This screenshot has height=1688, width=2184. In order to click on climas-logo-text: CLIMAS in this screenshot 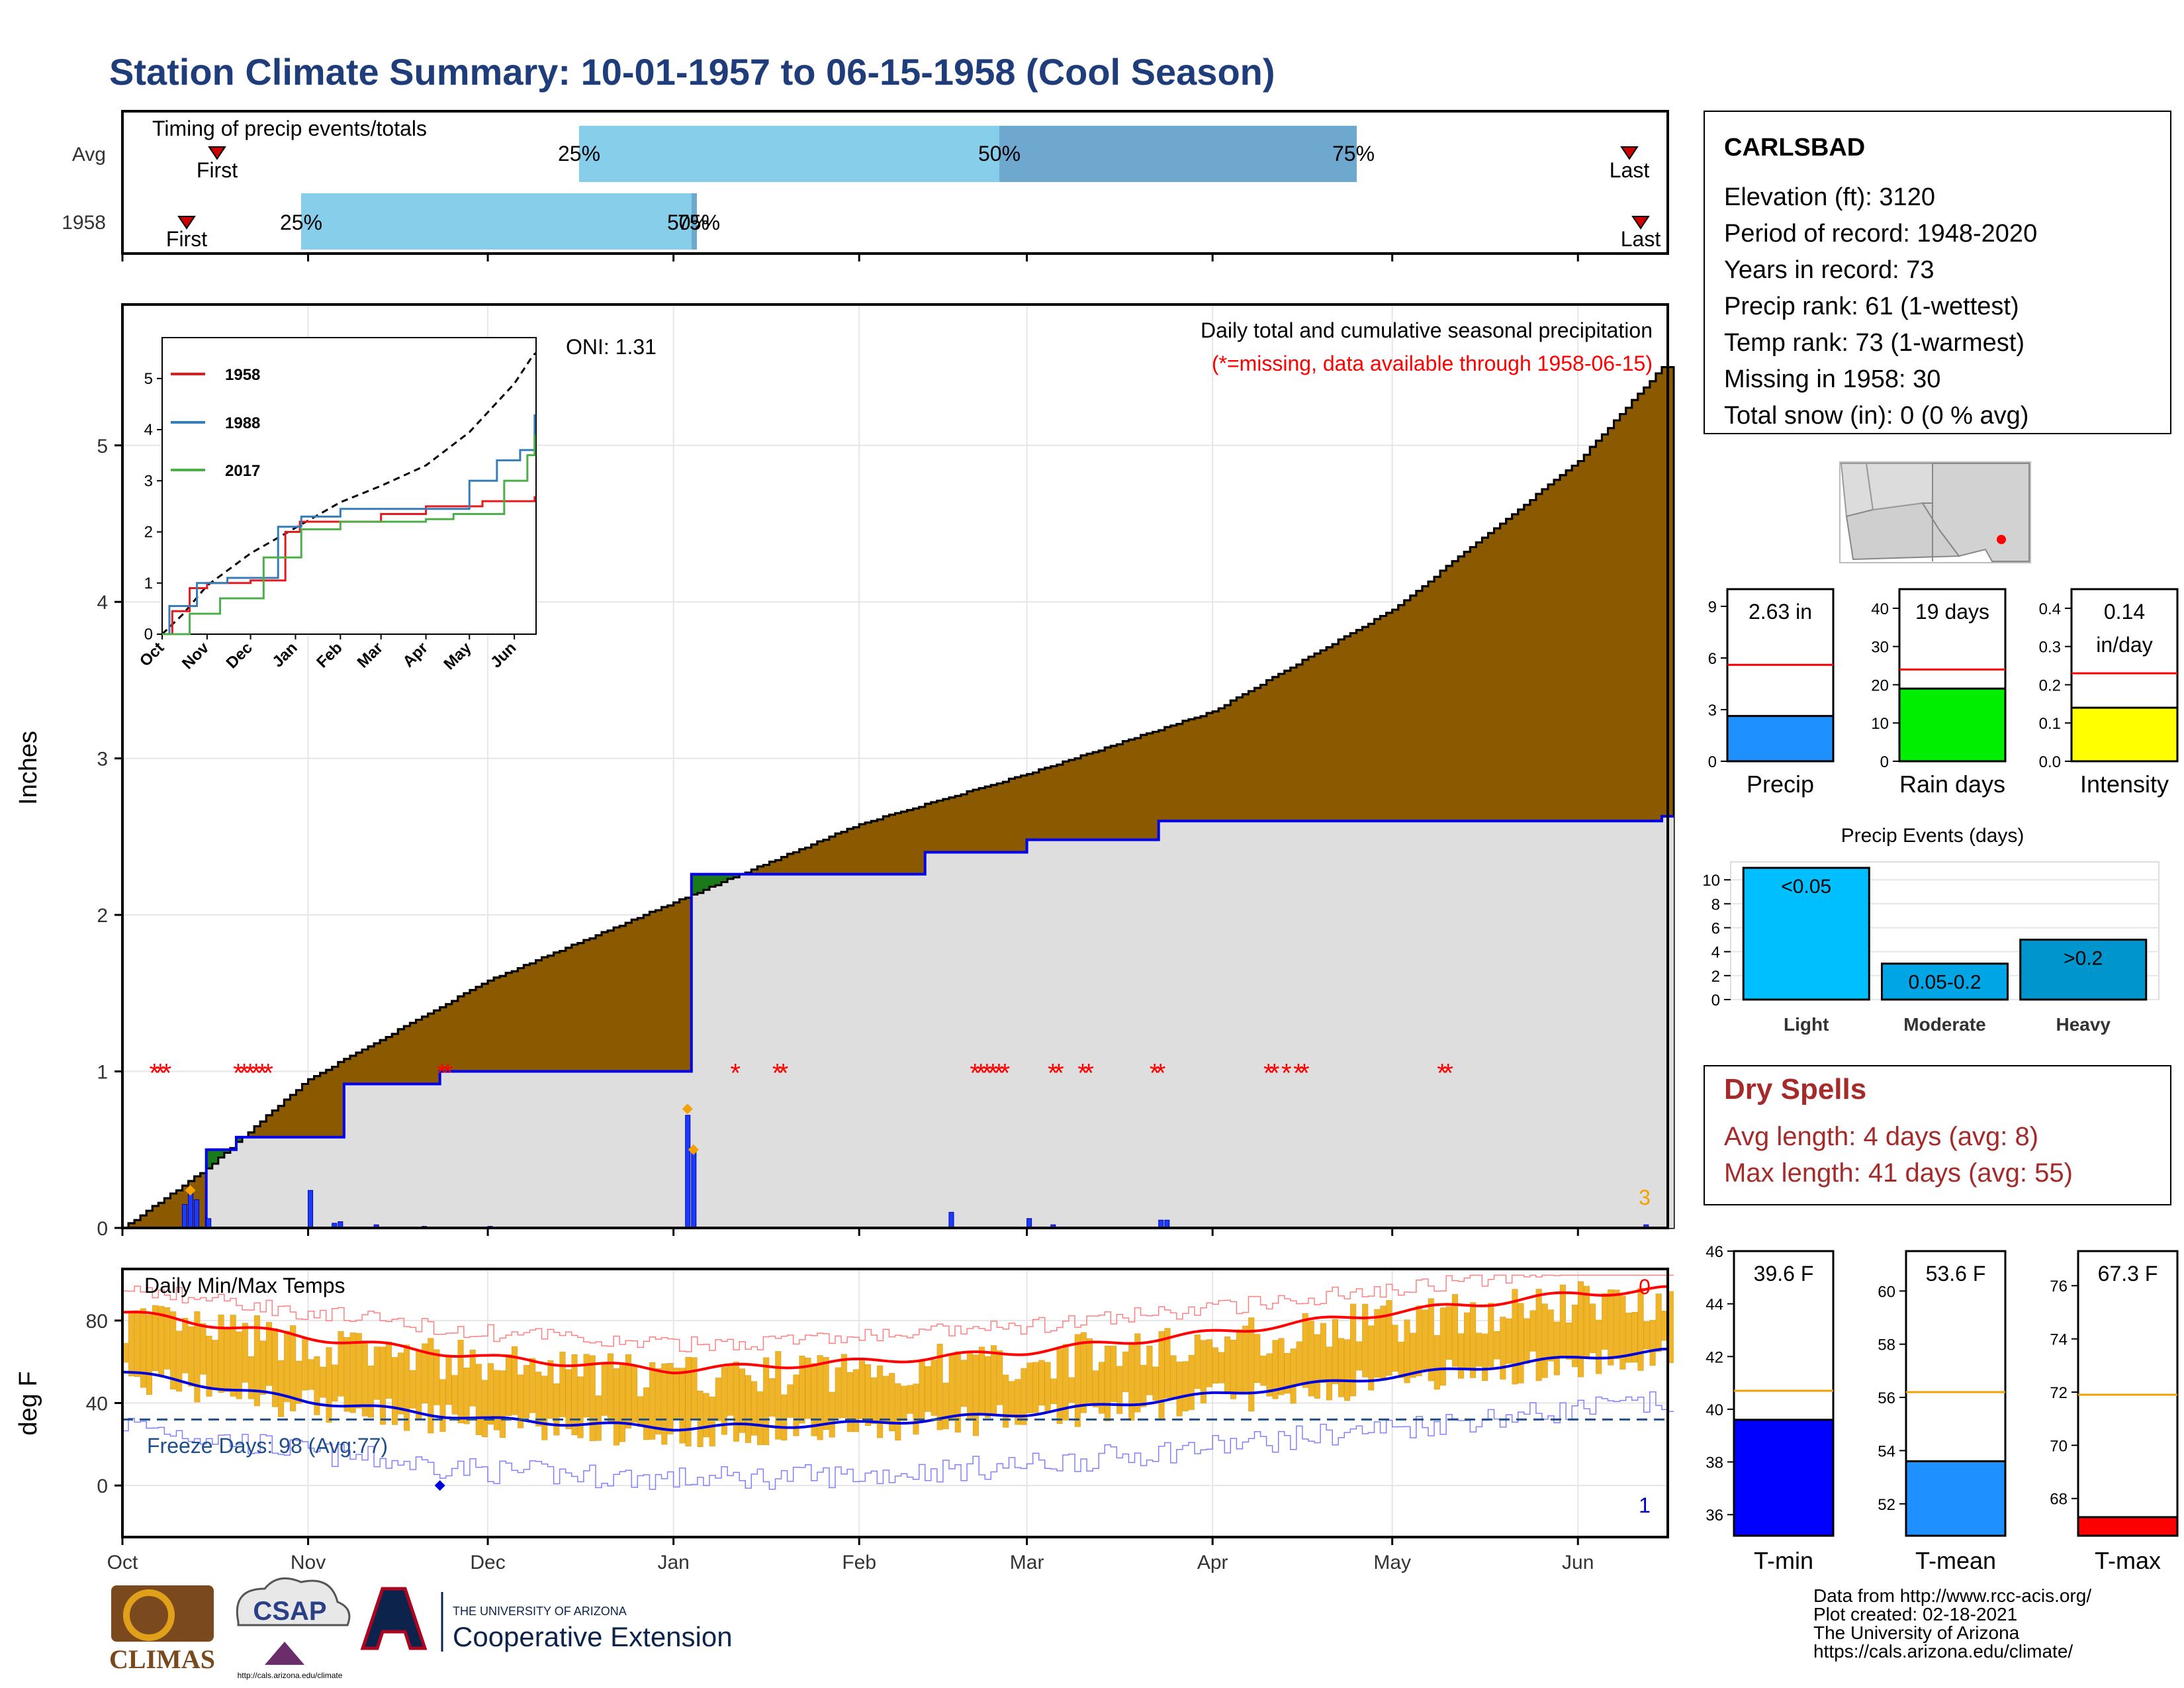, I will do `click(162, 1659)`.